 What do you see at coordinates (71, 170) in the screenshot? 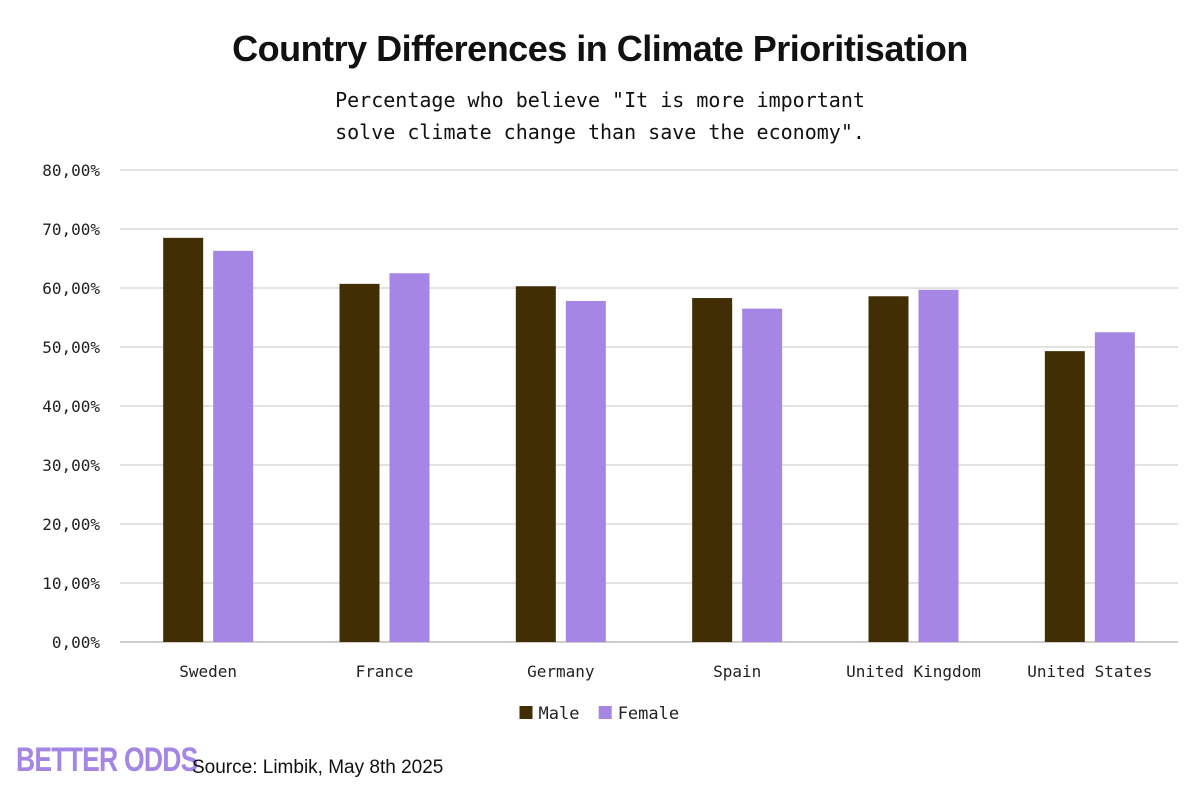
I see `y-tick-label: 80,00%` at bounding box center [71, 170].